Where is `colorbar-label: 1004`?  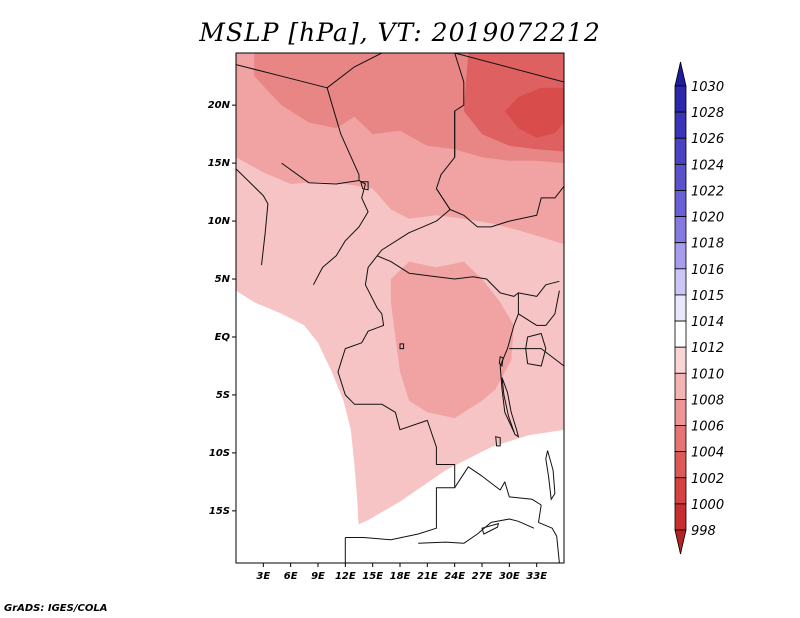
colorbar-label: 1004 is located at coordinates (707, 453).